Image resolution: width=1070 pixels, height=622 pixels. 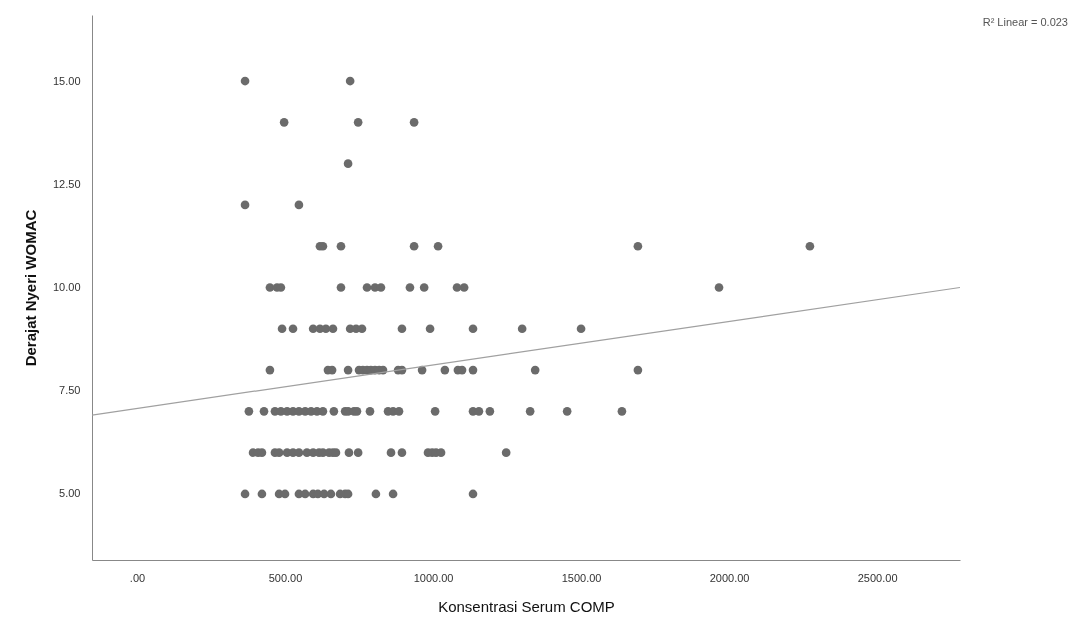 What do you see at coordinates (137, 577) in the screenshot?
I see `x-tick-label: .00` at bounding box center [137, 577].